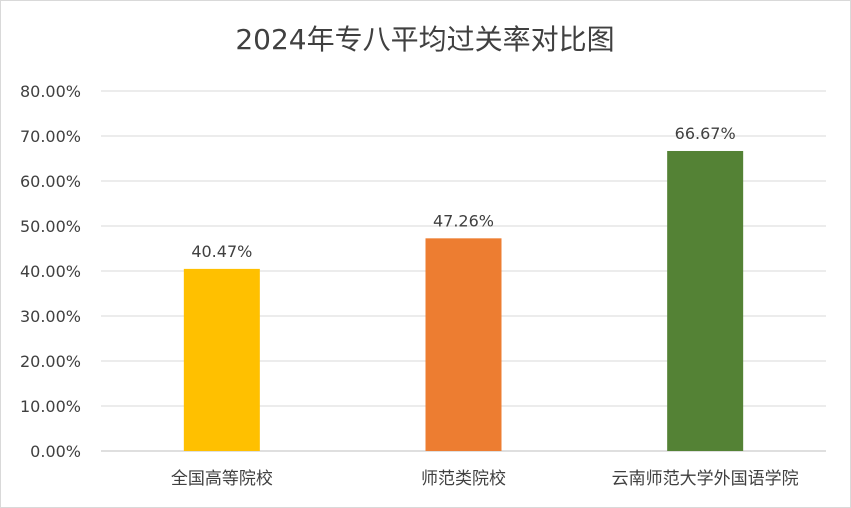 The width and height of the screenshot is (851, 508). I want to click on bar-value-label: 40.47%, so click(221, 251).